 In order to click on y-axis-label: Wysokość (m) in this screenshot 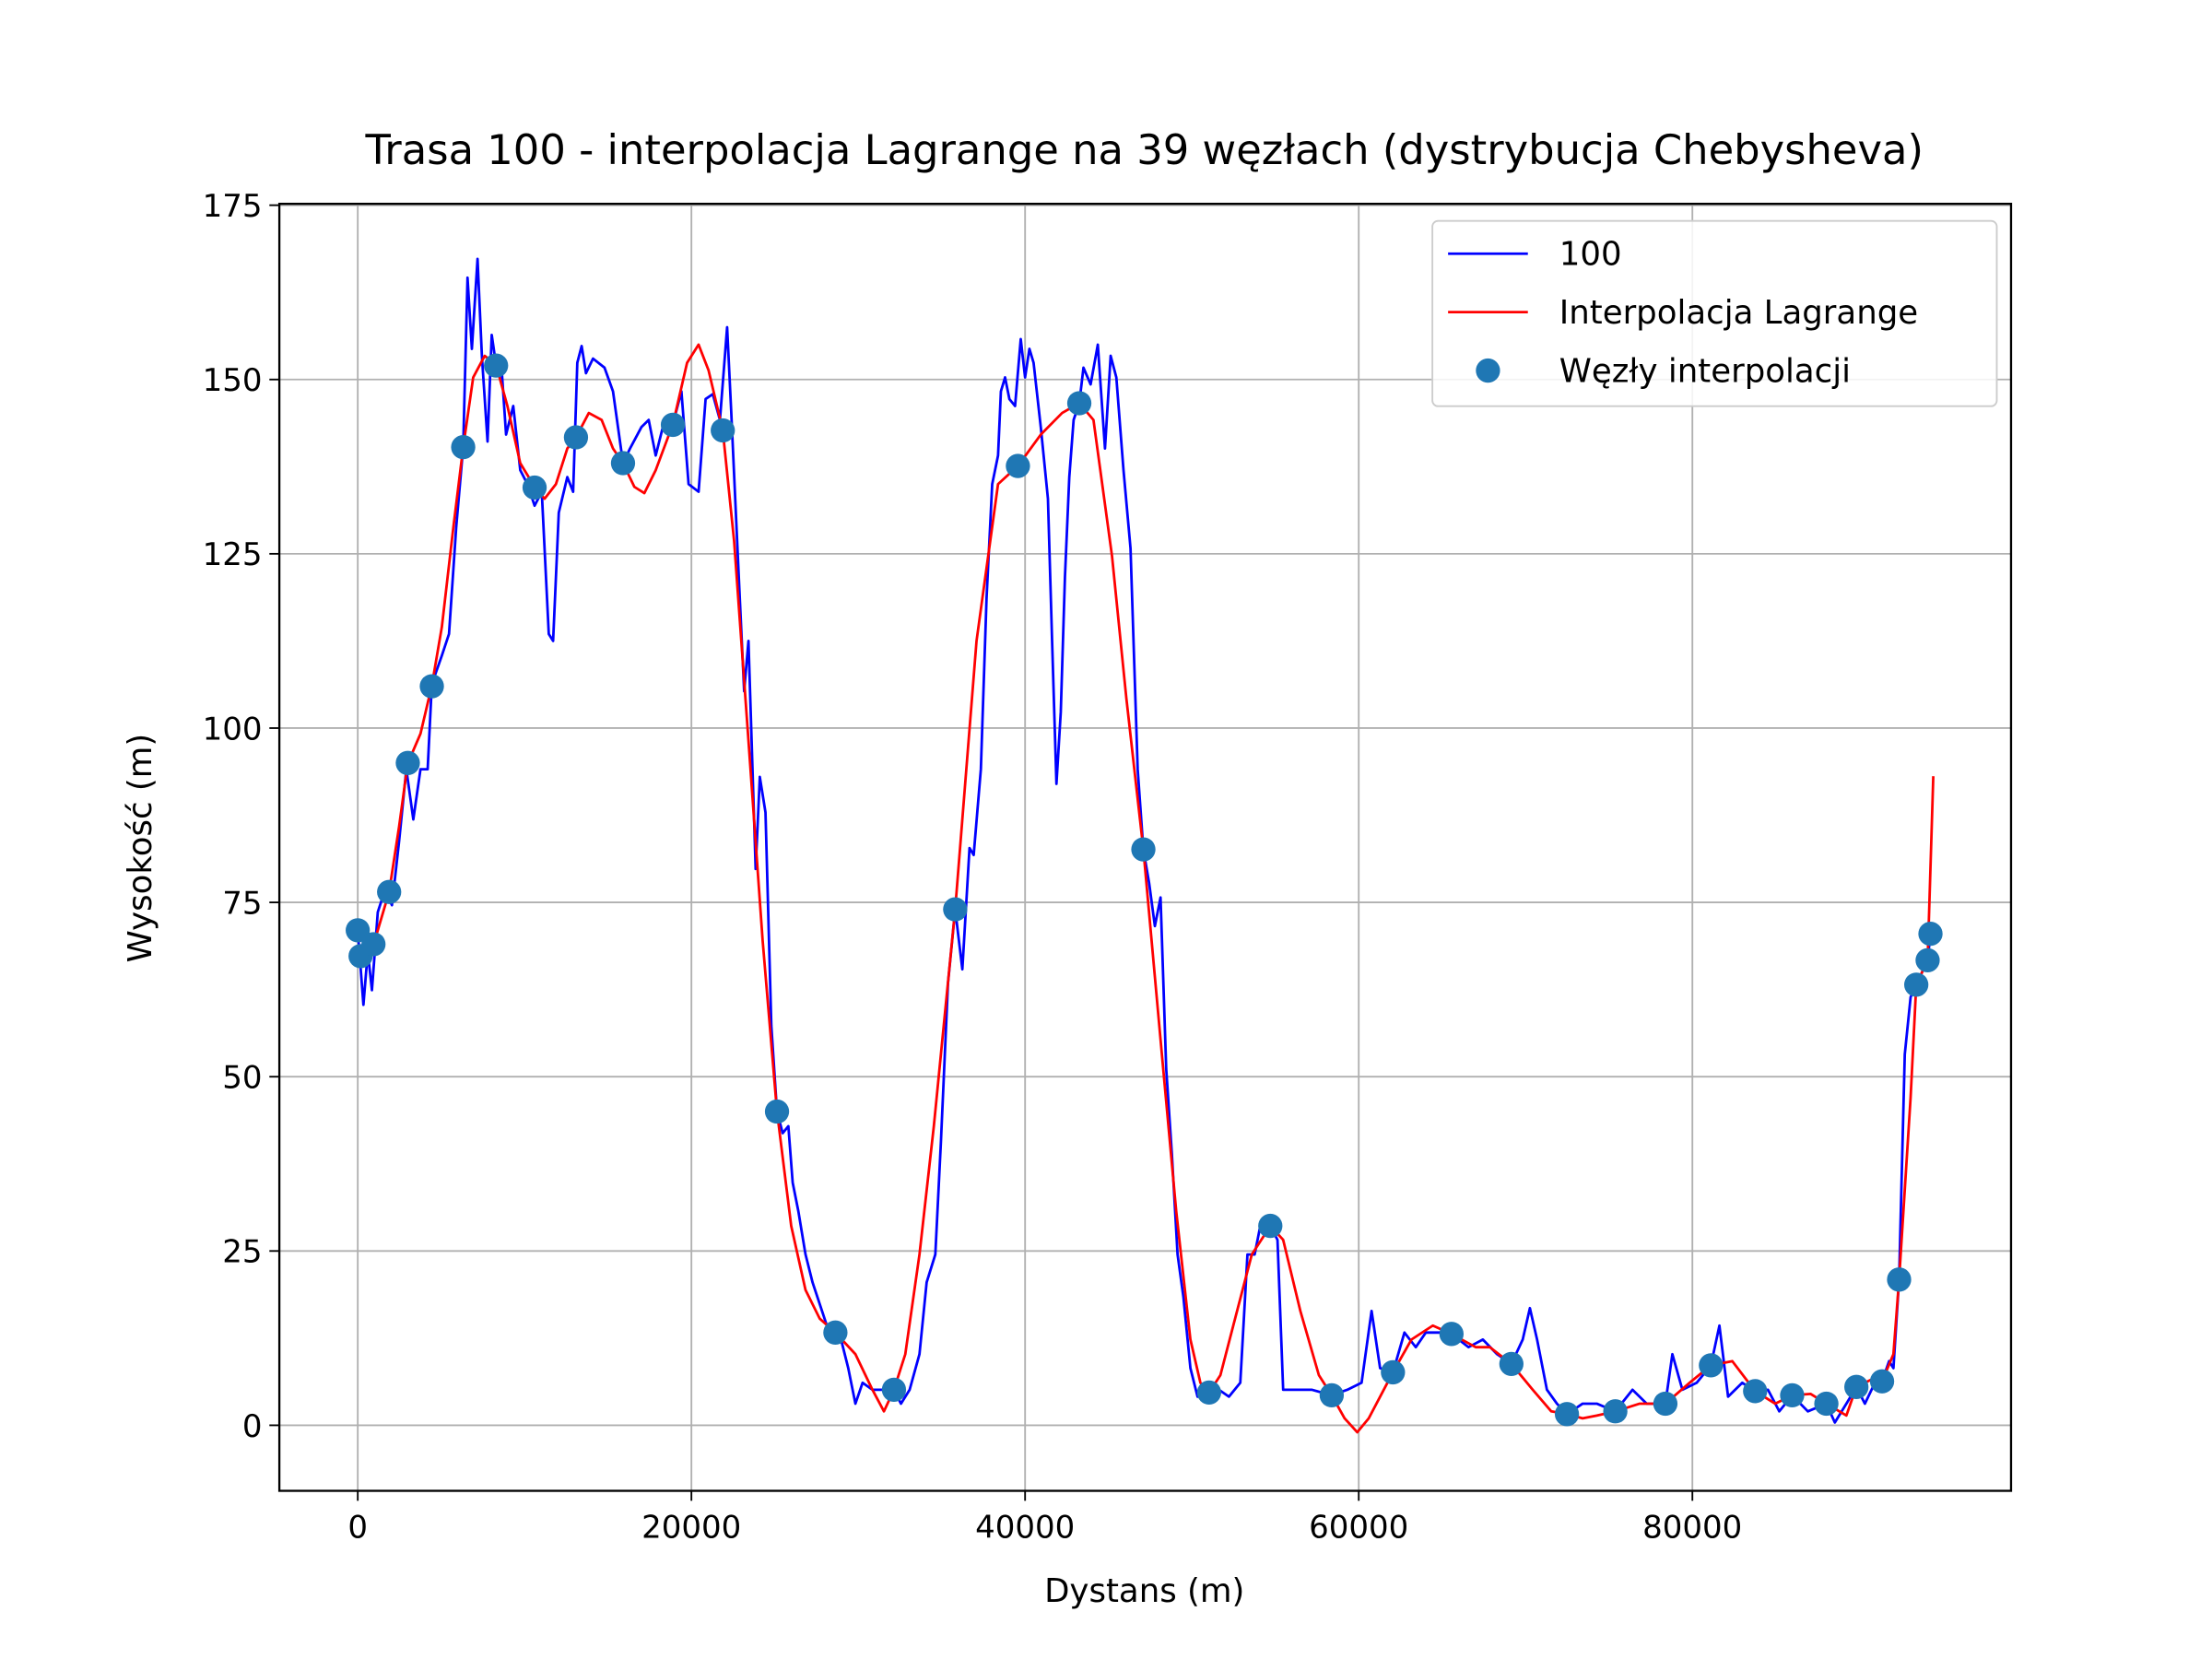, I will do `click(140, 848)`.